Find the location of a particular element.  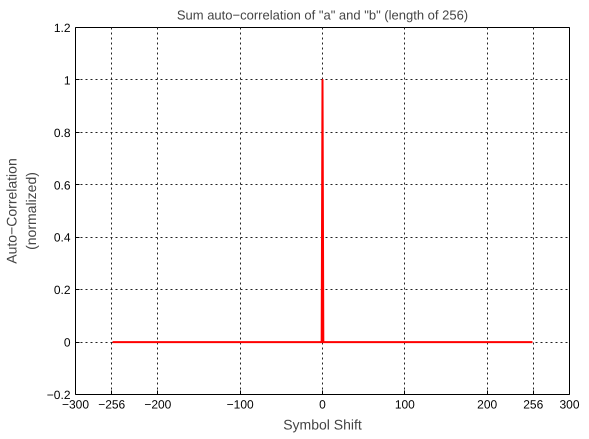

x-tick-label: 256 is located at coordinates (533, 405).